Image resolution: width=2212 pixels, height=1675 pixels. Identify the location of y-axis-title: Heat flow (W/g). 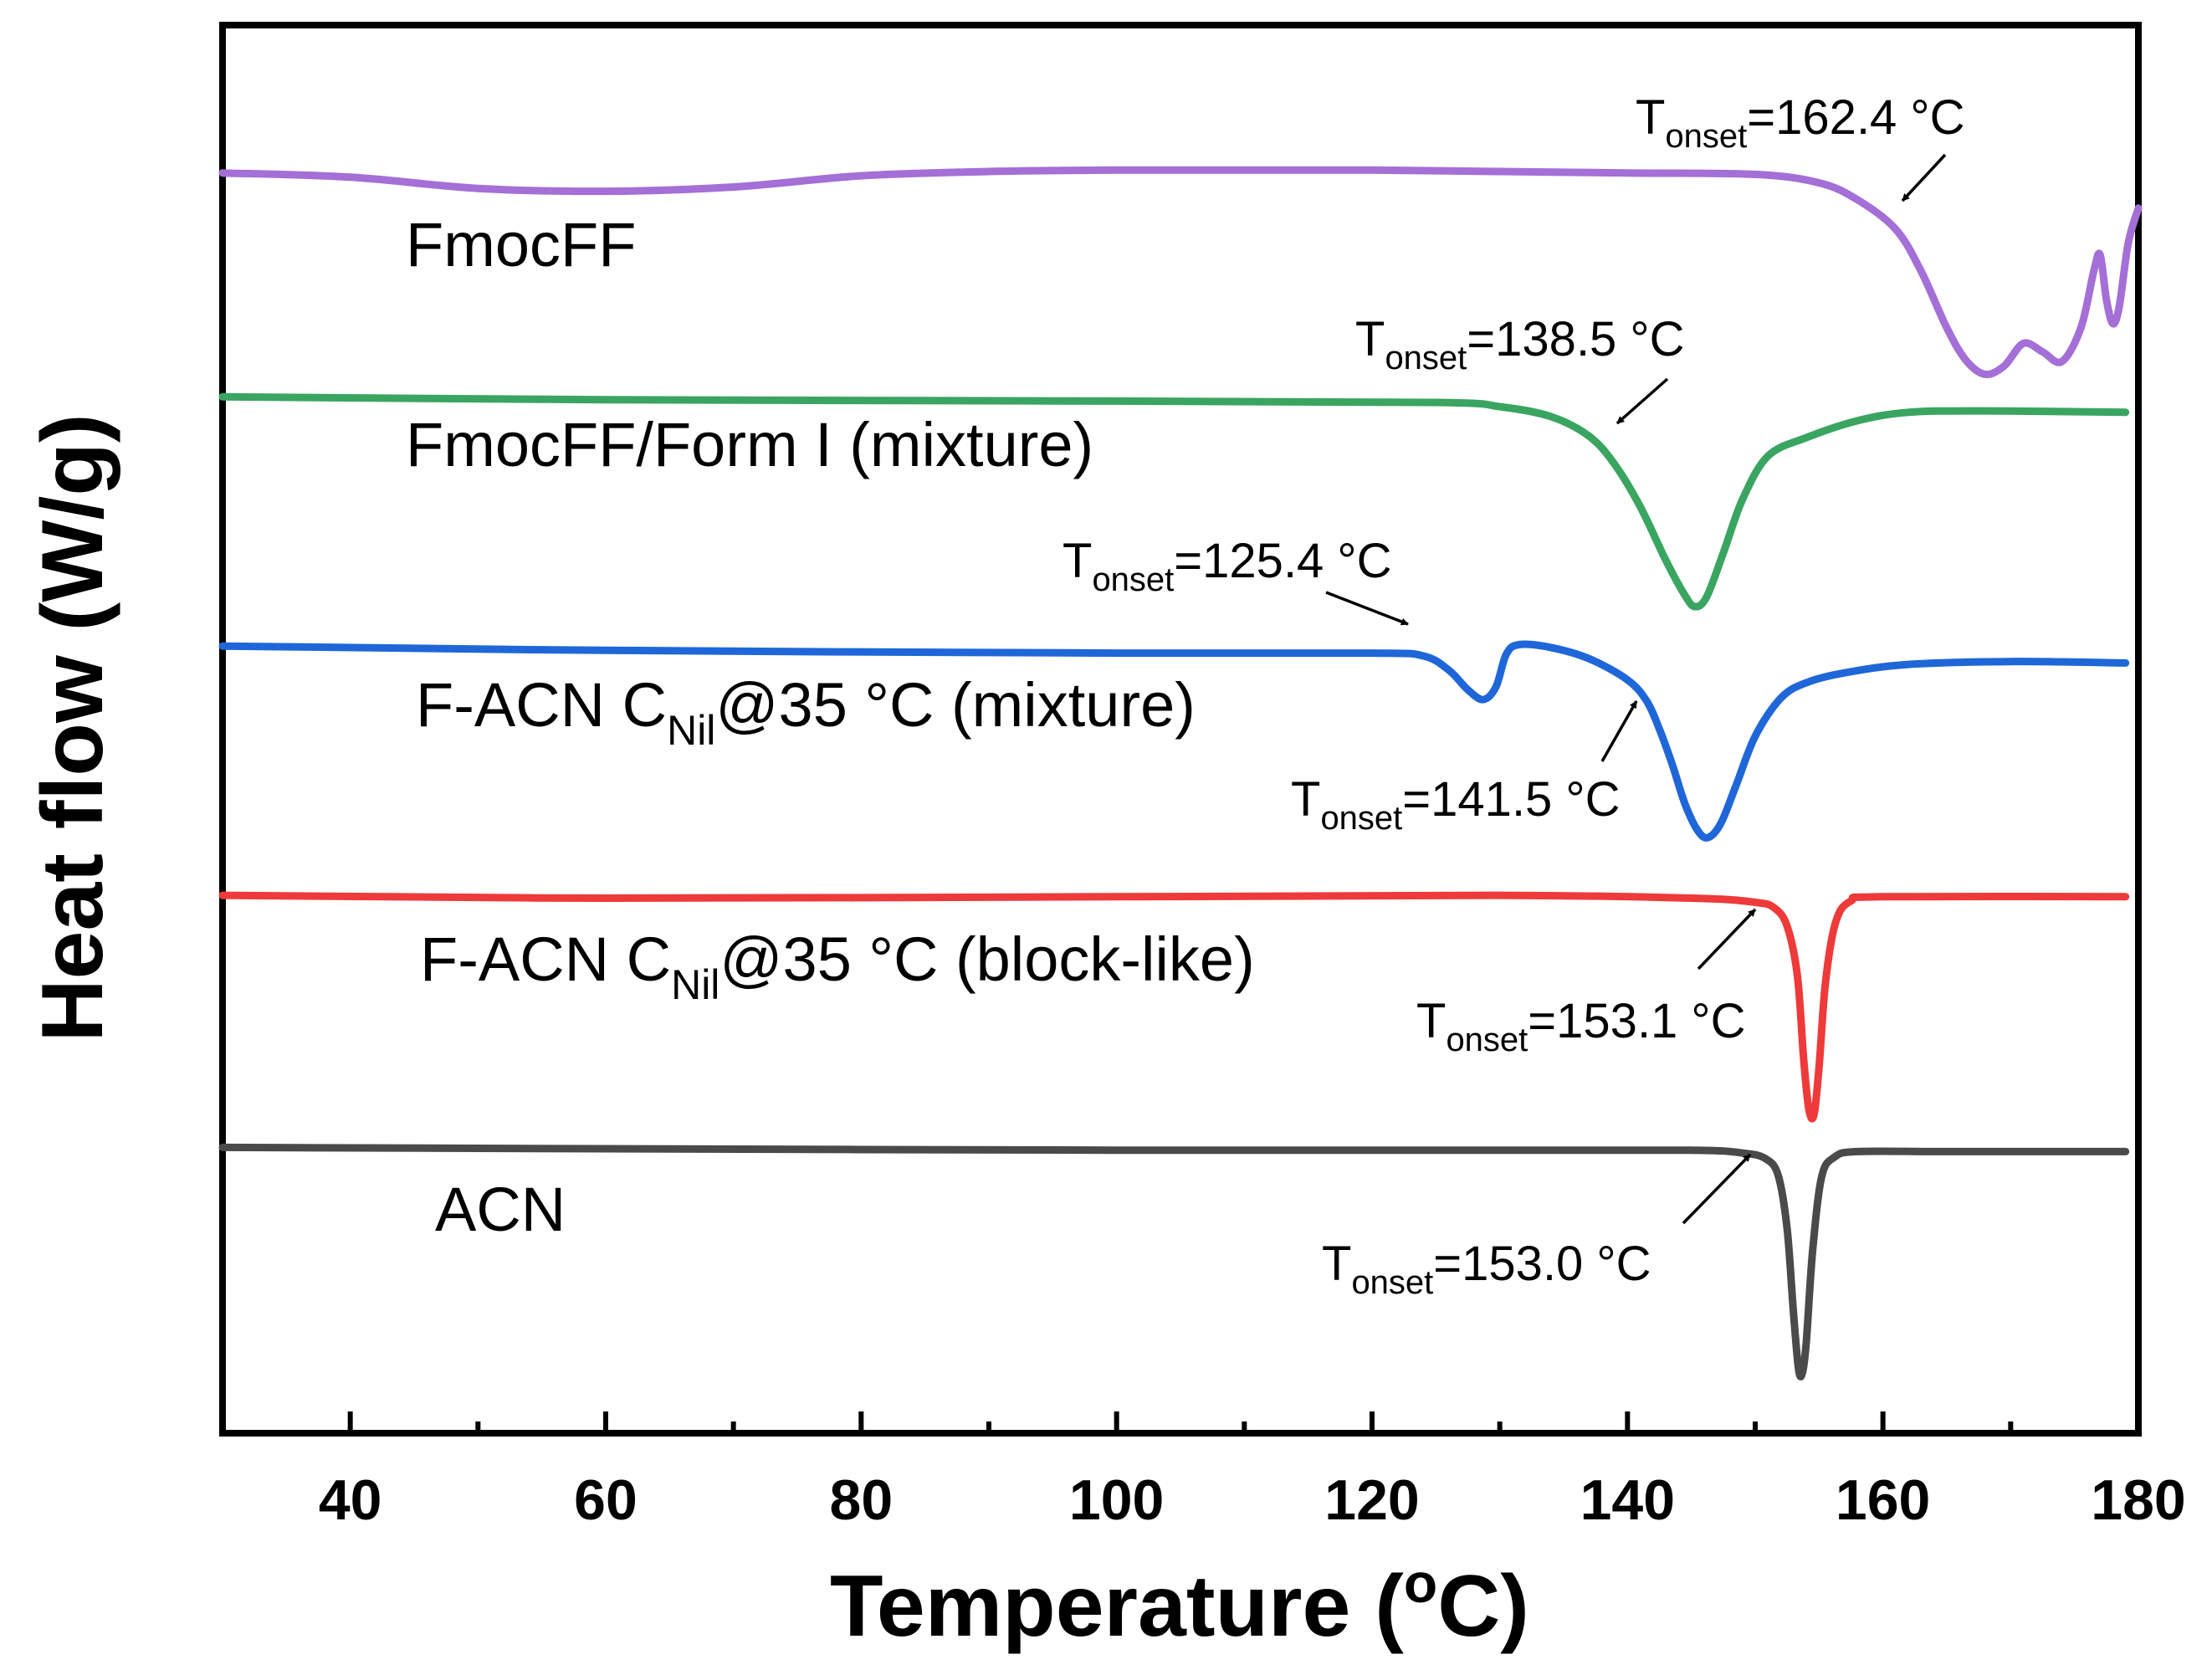
(72, 728).